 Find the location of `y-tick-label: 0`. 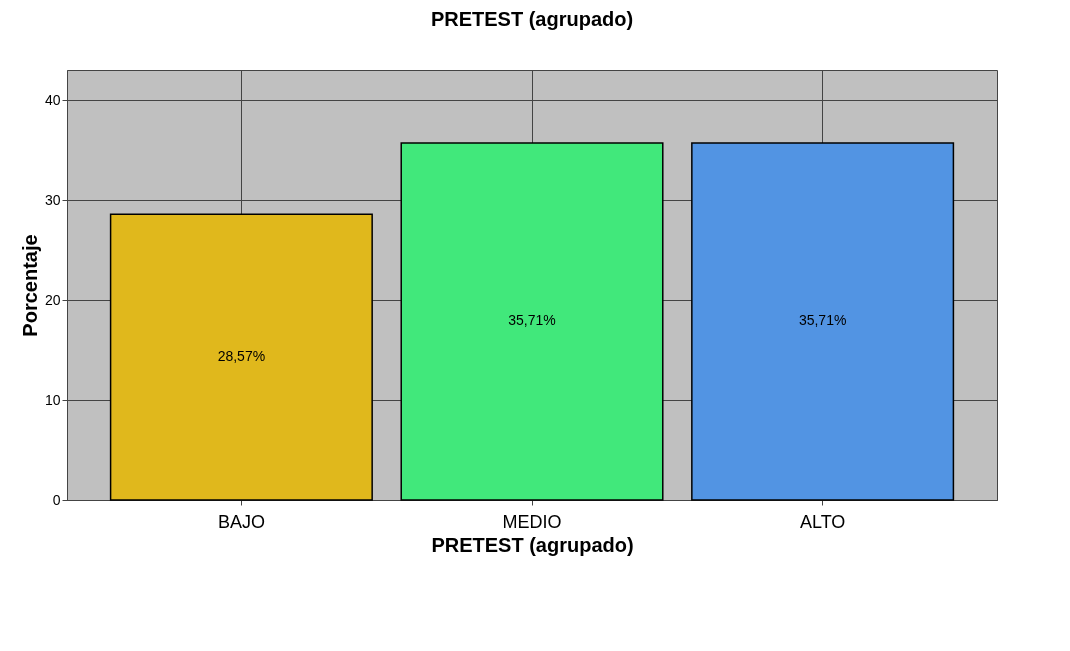

y-tick-label: 0 is located at coordinates (56, 499).